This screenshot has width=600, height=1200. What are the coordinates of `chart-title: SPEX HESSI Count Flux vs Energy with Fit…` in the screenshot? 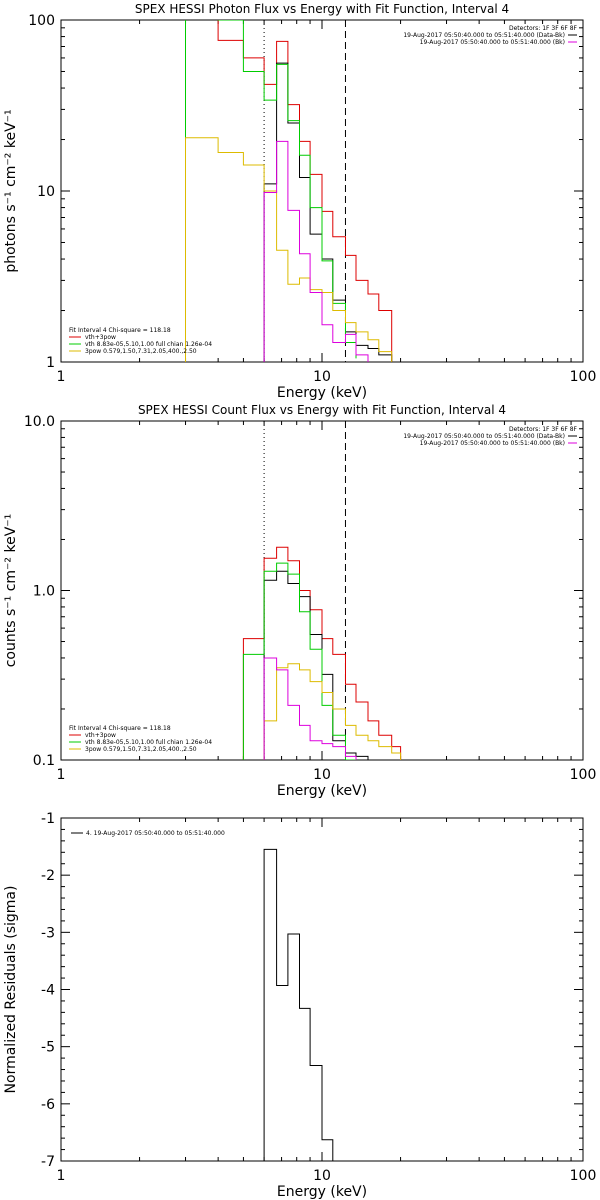 It's located at (322, 410).